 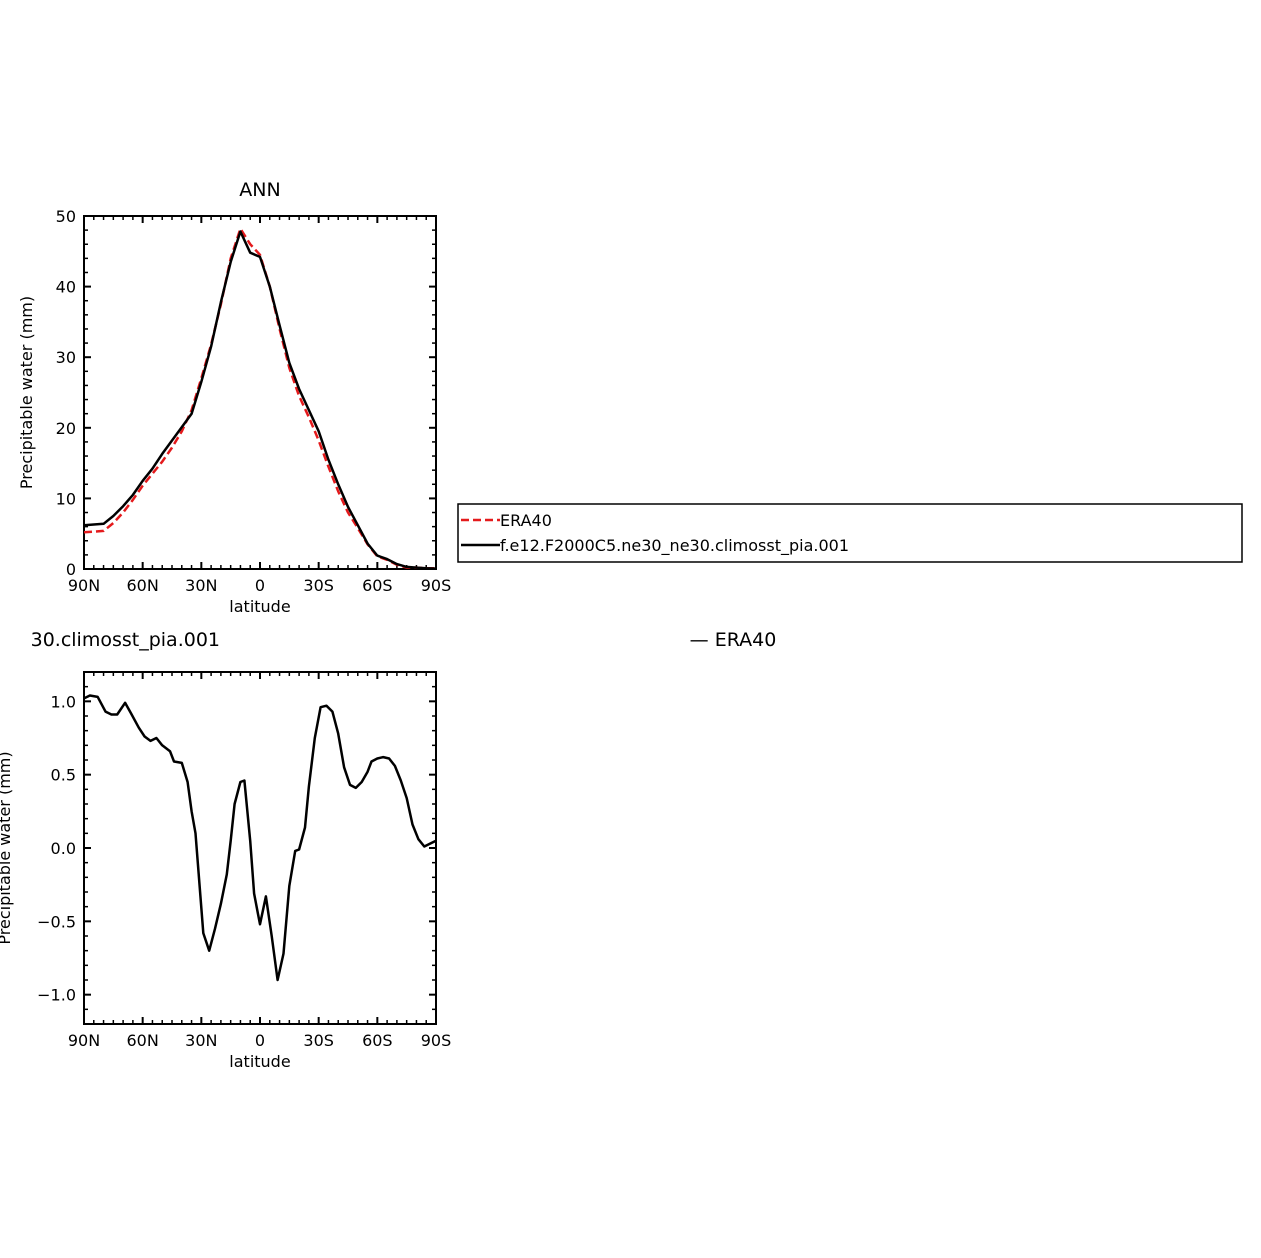 I want to click on y-tick-label: −0.5, so click(x=56, y=921).